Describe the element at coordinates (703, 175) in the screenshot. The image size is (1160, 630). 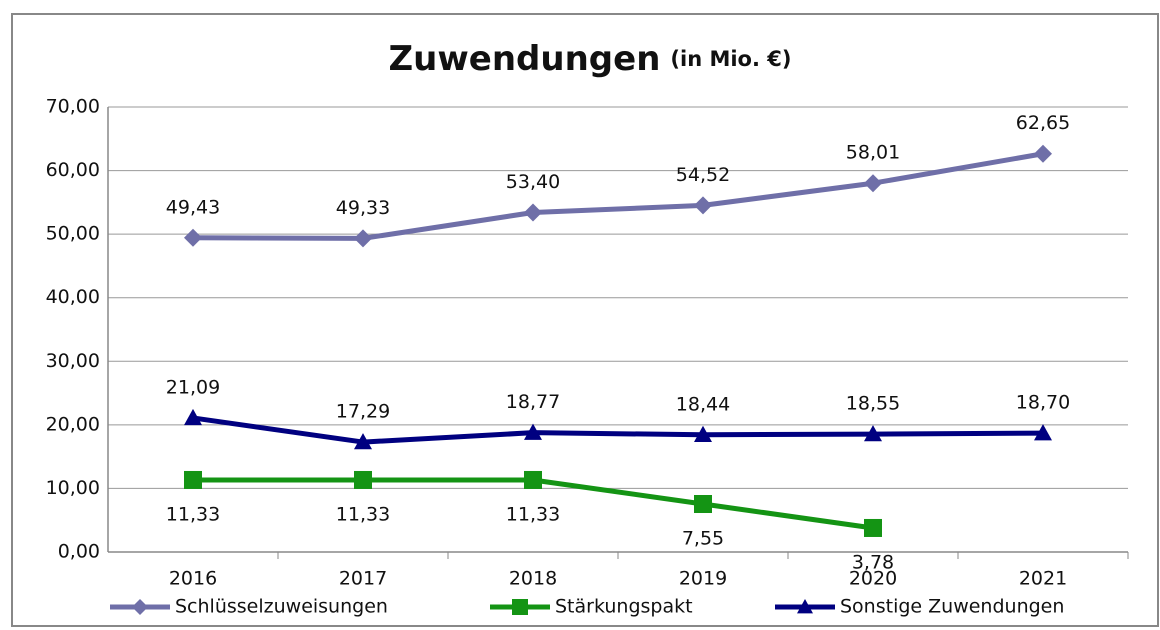
I see `data-label: 54,52` at that location.